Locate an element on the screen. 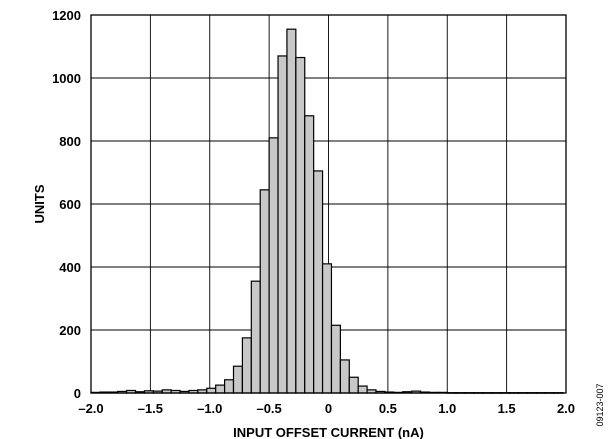 Image resolution: width=610 pixels, height=439 pixels. x-tick-label: 2.0 is located at coordinates (566, 408).